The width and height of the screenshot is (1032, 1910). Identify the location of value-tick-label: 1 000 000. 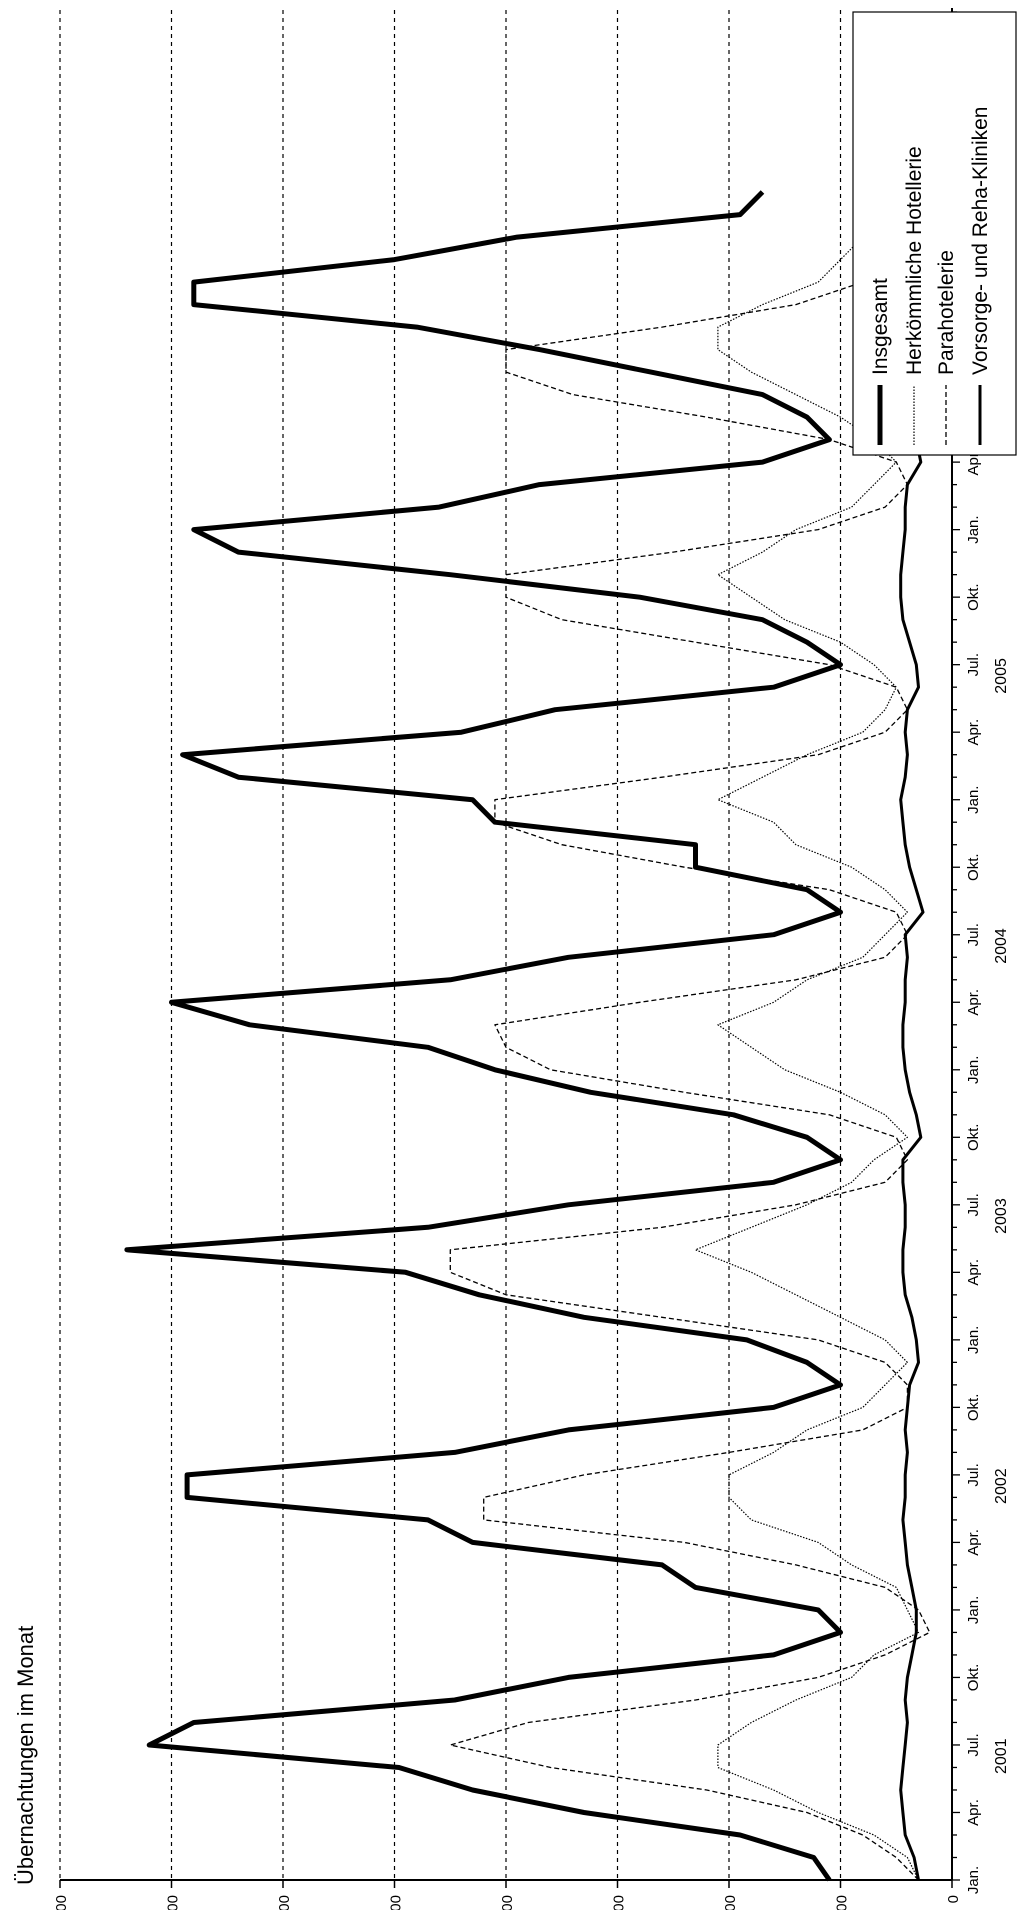
(730, 1902).